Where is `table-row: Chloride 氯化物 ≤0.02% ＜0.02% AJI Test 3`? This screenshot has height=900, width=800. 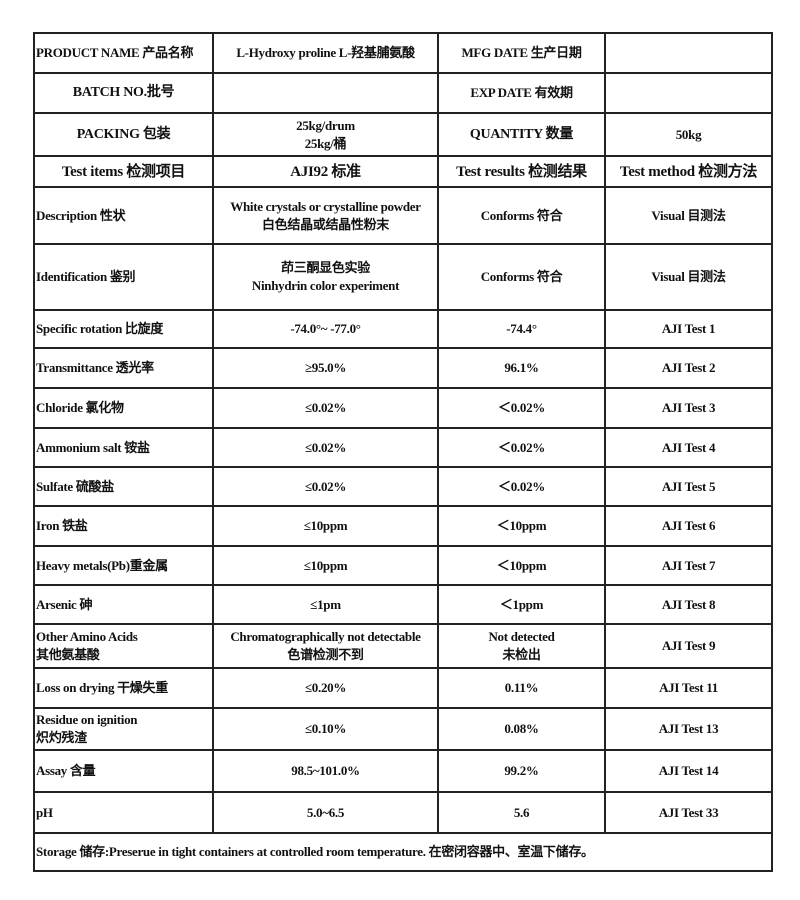
table-row: Chloride 氯化物 ≤0.02% ＜0.02% AJI Test 3 is located at coordinates (403, 408).